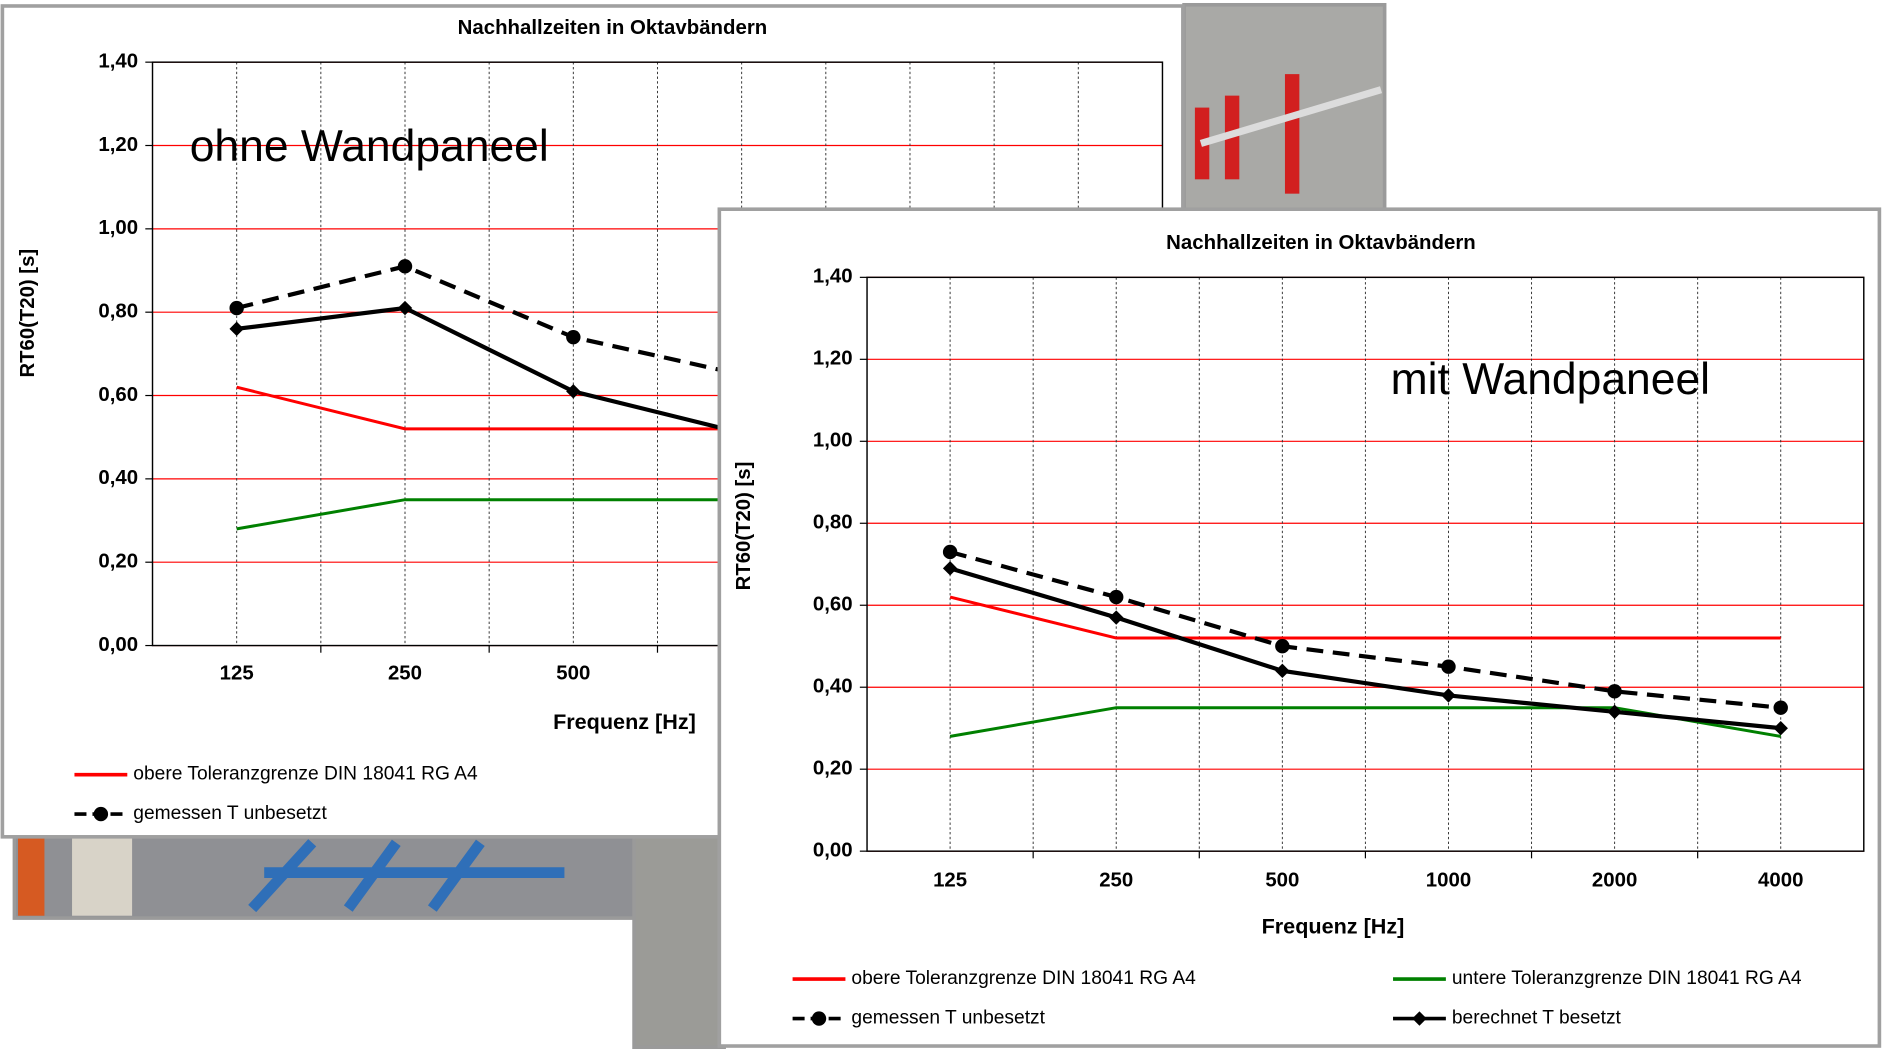 This screenshot has height=1057, width=1883. I want to click on wall-photo, so click(679, 936).